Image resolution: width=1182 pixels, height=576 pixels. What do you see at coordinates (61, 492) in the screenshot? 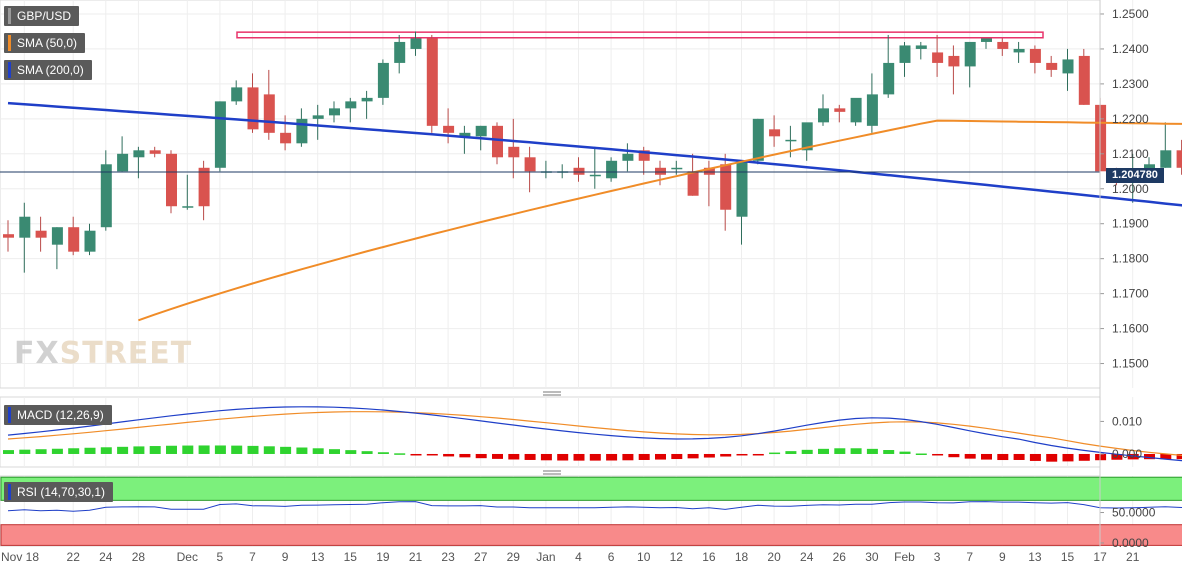
I see `legend-rsi-label: RSI (14,70,30,1)` at bounding box center [61, 492].